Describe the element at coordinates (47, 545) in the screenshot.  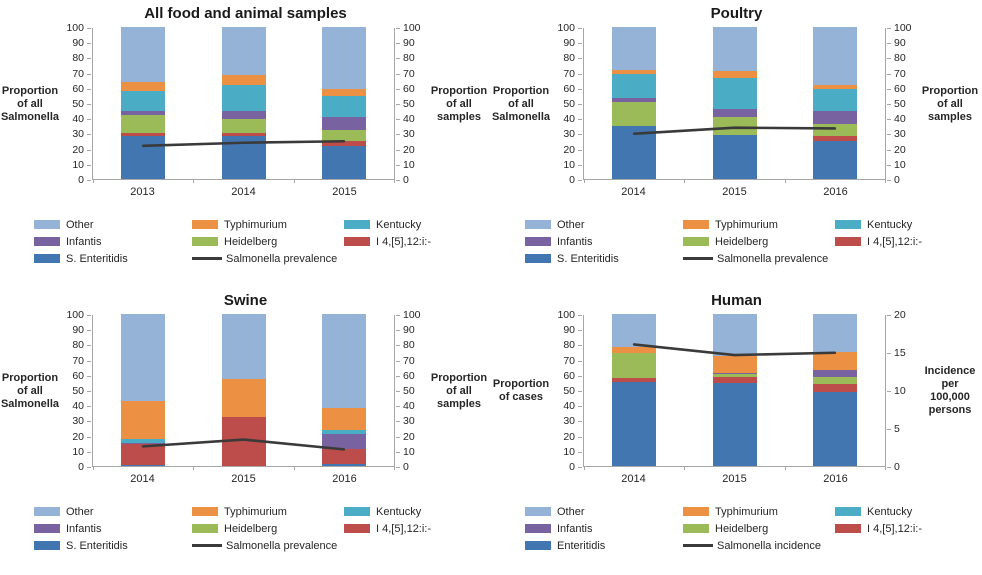
I see `legend-swatch-enteritidis` at that location.